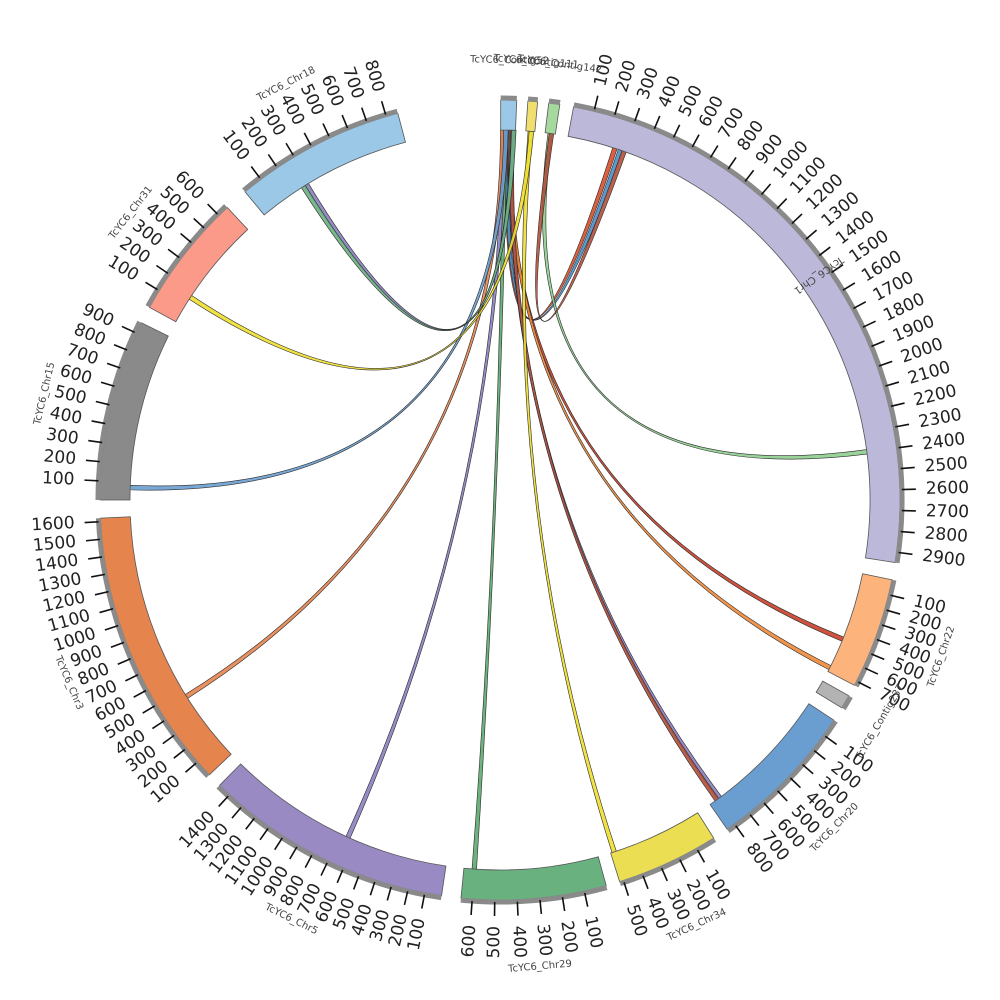  Describe the element at coordinates (54, 544) in the screenshot. I see `tick-label: 1500` at that location.